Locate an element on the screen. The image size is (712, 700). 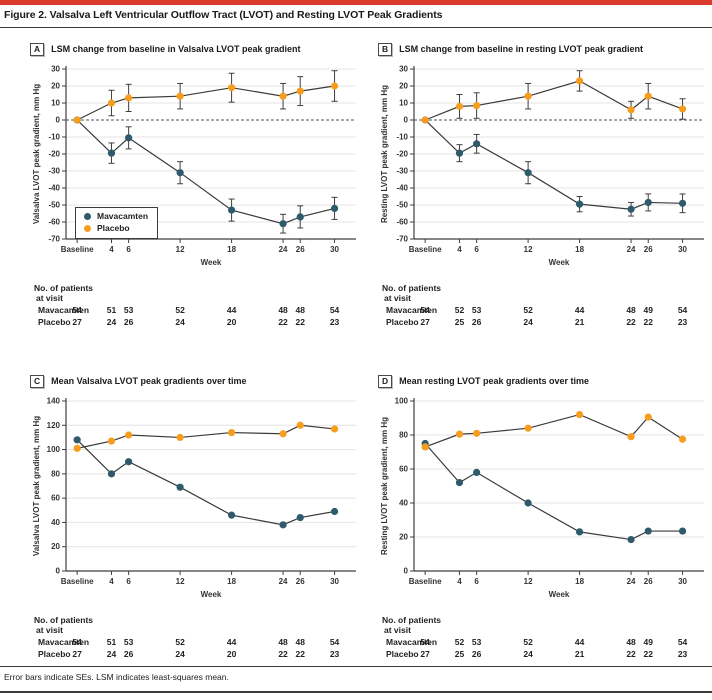
placebo-marker-icon is located at coordinates (87, 228).